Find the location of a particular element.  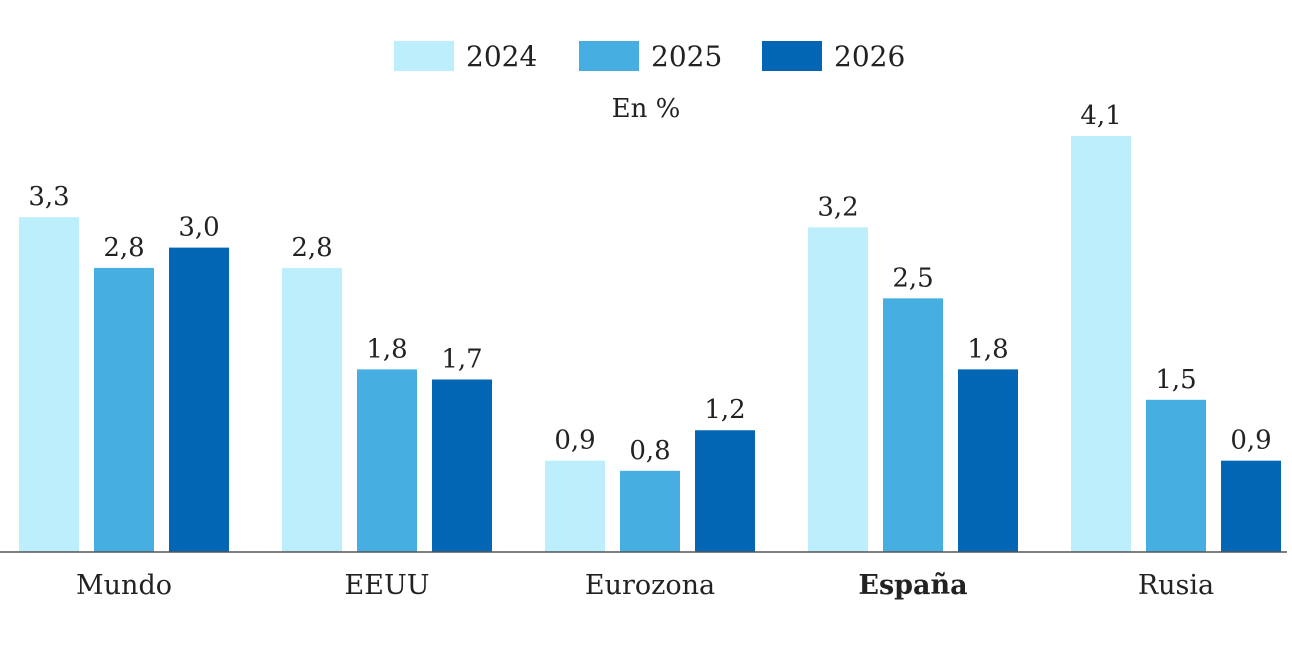

tick-label-rusia: Rusia is located at coordinates (1176, 585).